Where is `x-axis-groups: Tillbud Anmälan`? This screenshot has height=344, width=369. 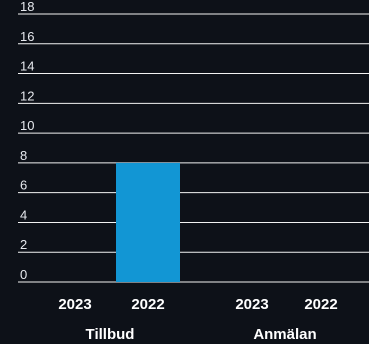
x-axis-groups: Tillbud Anmälan is located at coordinates (201, 334).